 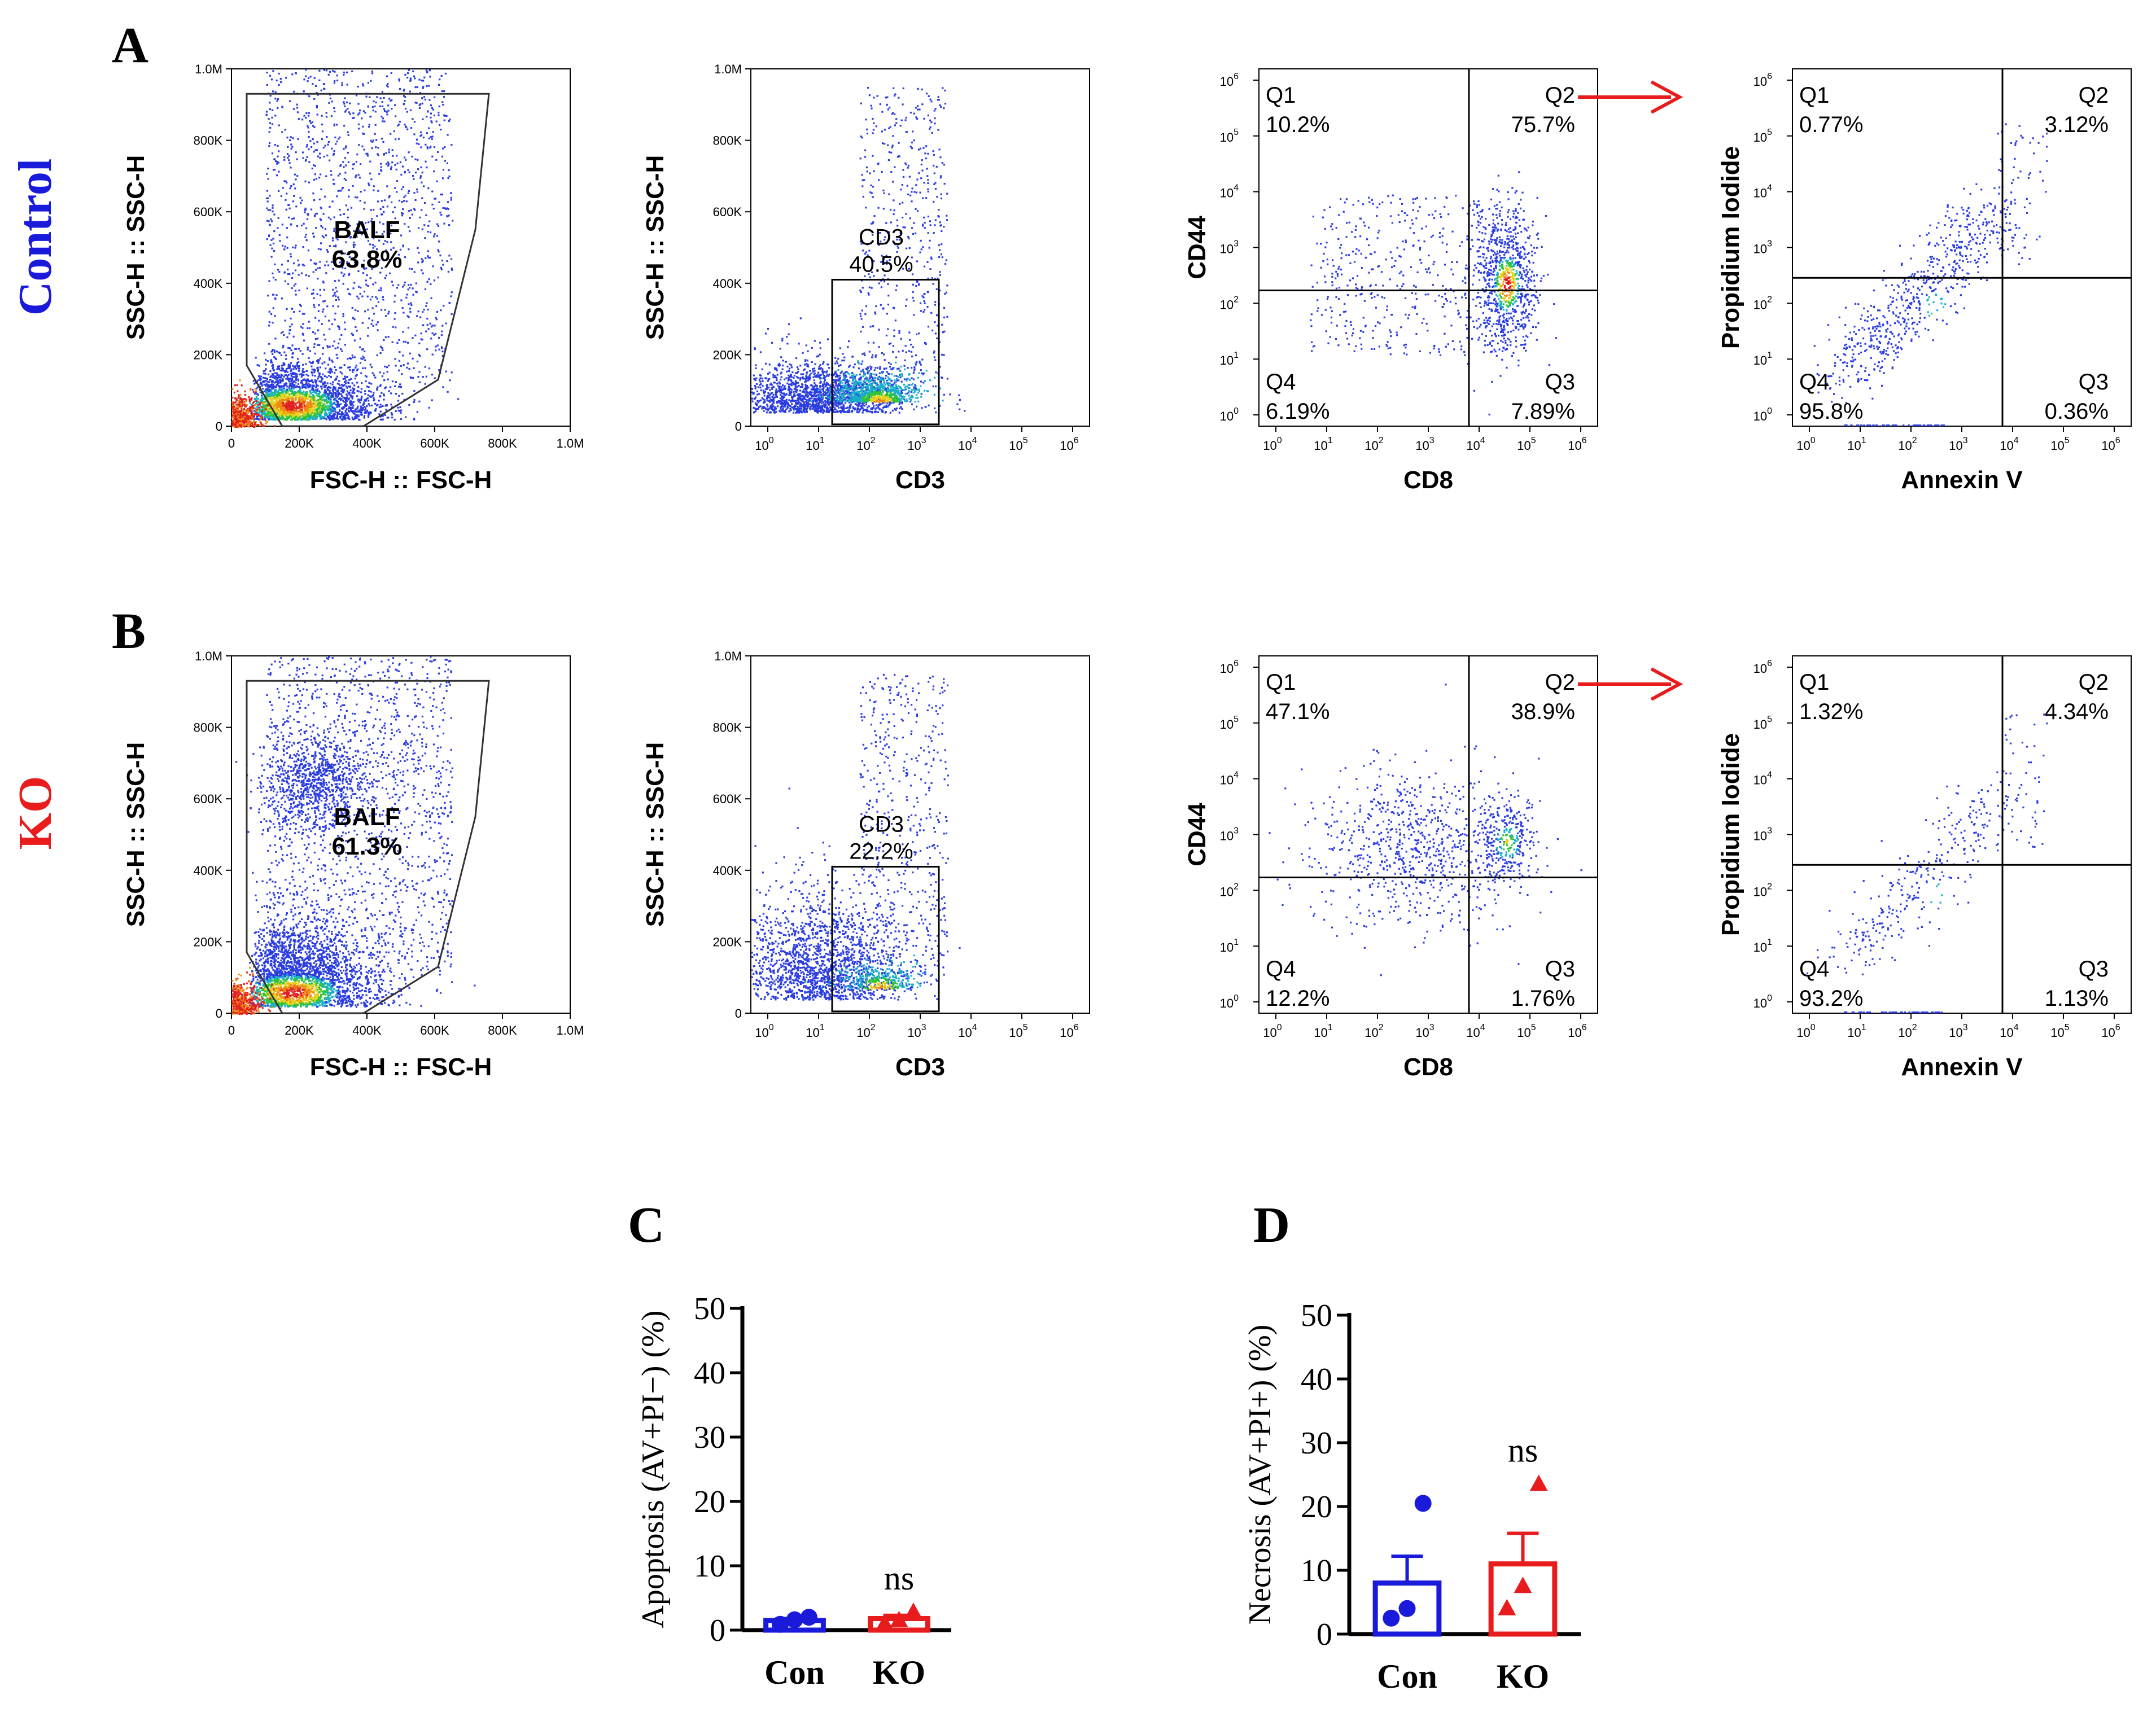 What do you see at coordinates (219, 426) in the screenshot?
I see `y-tick-label: 0` at bounding box center [219, 426].